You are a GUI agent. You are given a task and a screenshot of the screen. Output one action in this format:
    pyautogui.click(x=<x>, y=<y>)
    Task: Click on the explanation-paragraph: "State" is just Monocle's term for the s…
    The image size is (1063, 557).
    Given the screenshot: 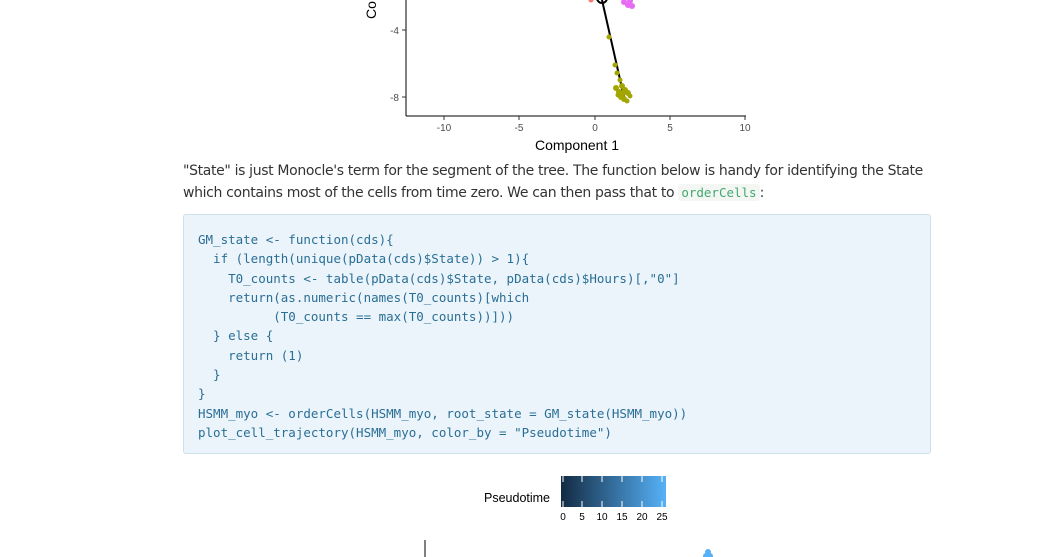 What is the action you would take?
    pyautogui.click(x=563, y=182)
    